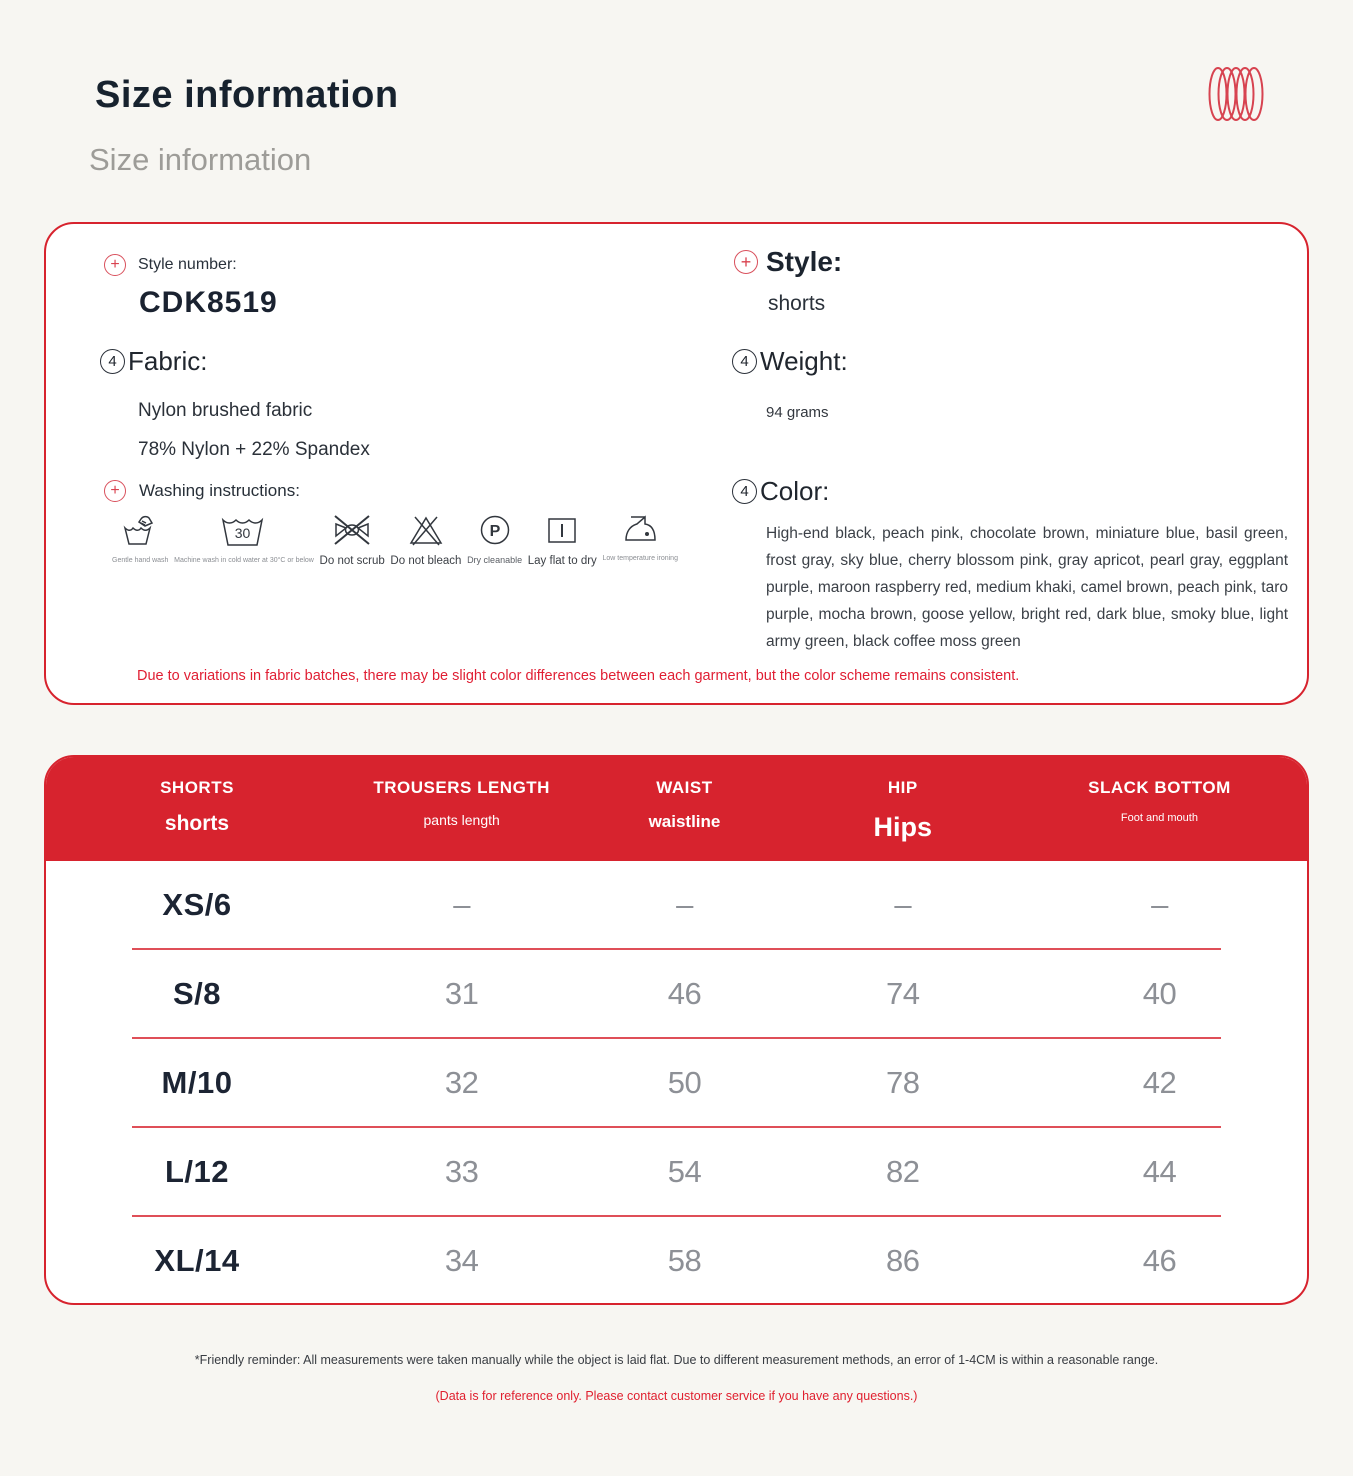 Image resolution: width=1353 pixels, height=1476 pixels. I want to click on wash-item-hand-wash: Gentle hand wash, so click(140, 539).